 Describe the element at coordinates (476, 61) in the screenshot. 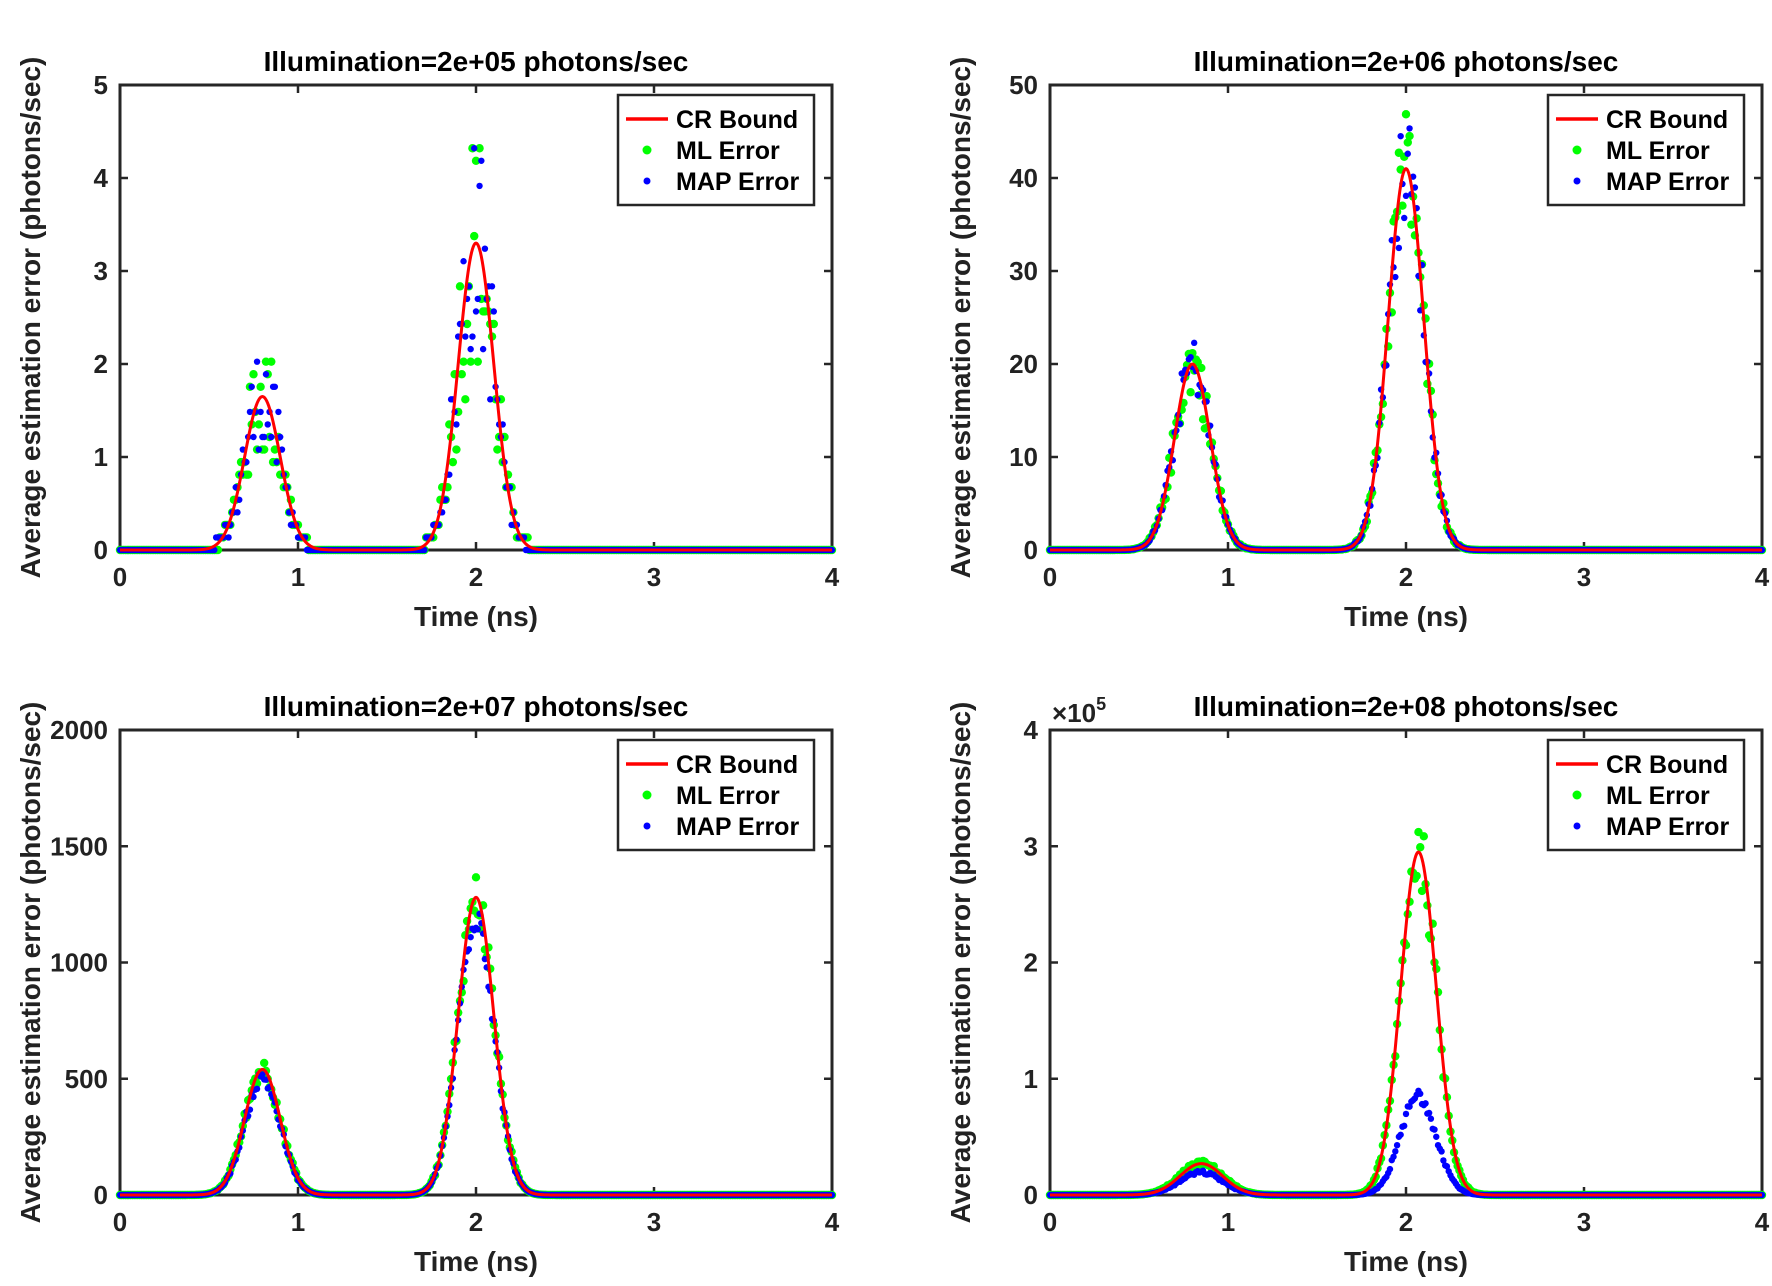

I see `plot-title: Illumination=2e+05 photons/sec` at that location.